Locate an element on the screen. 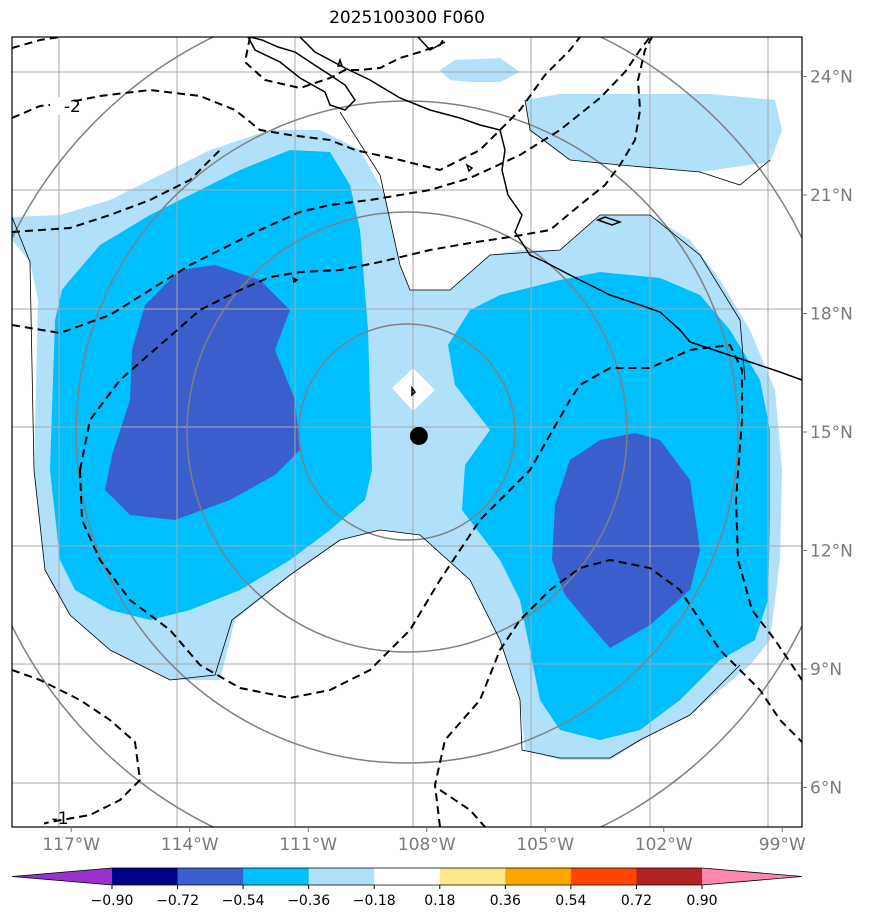 The width and height of the screenshot is (873, 924). colorbar-extend-low is located at coordinates (62, 876).